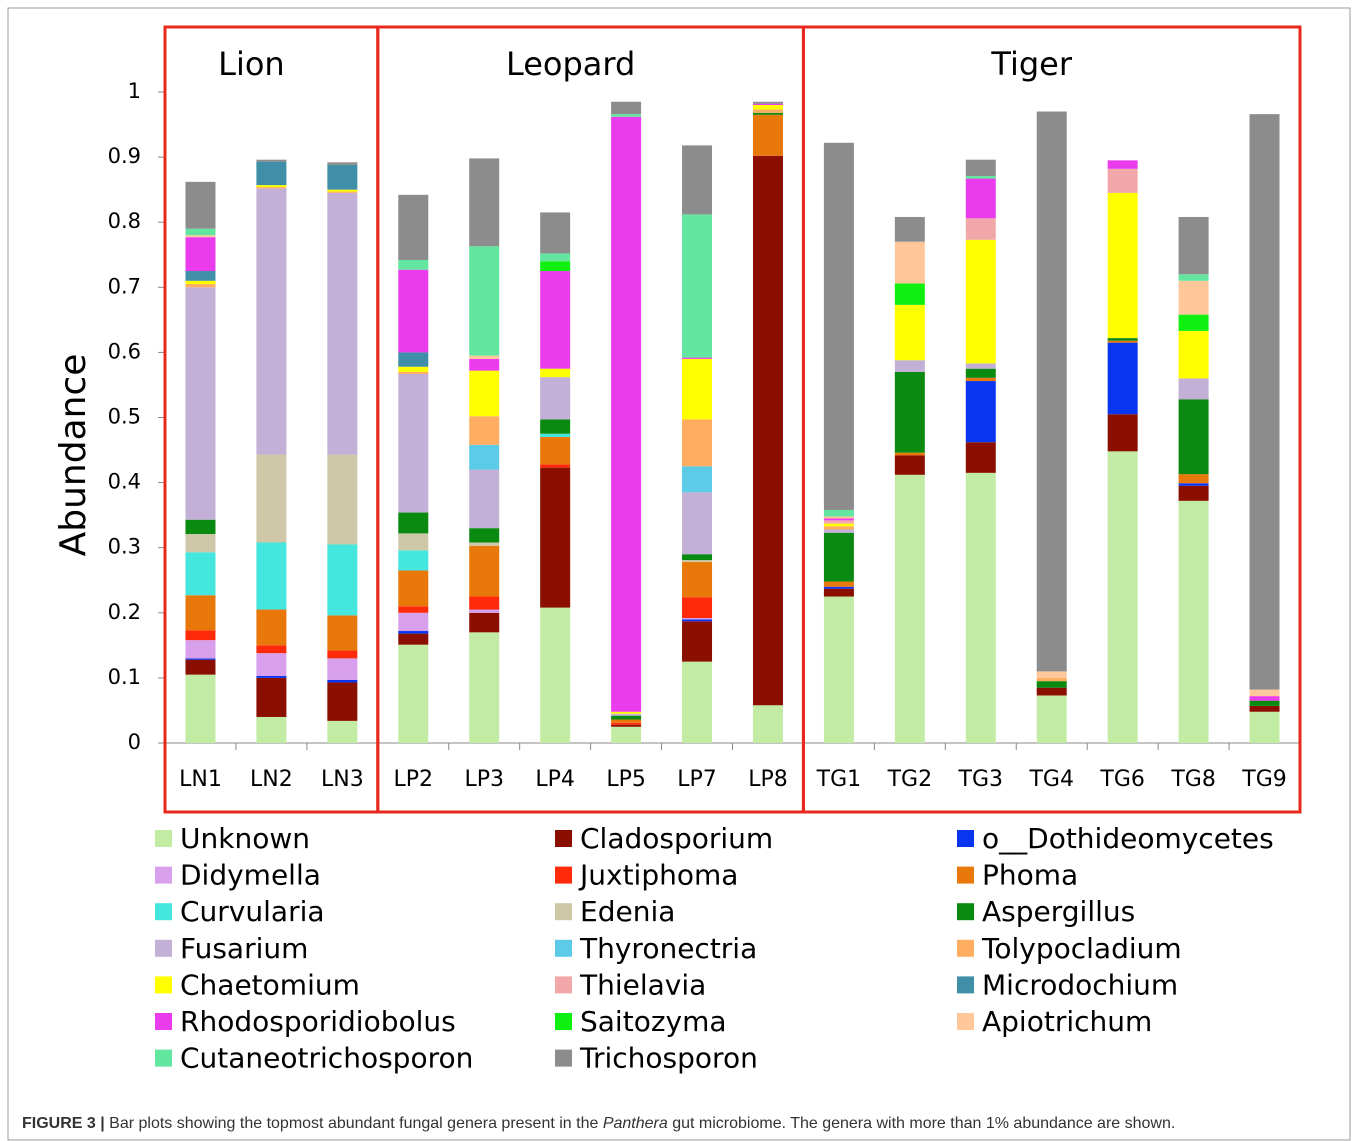  I want to click on y-tick-label: 0.8, so click(124, 221).